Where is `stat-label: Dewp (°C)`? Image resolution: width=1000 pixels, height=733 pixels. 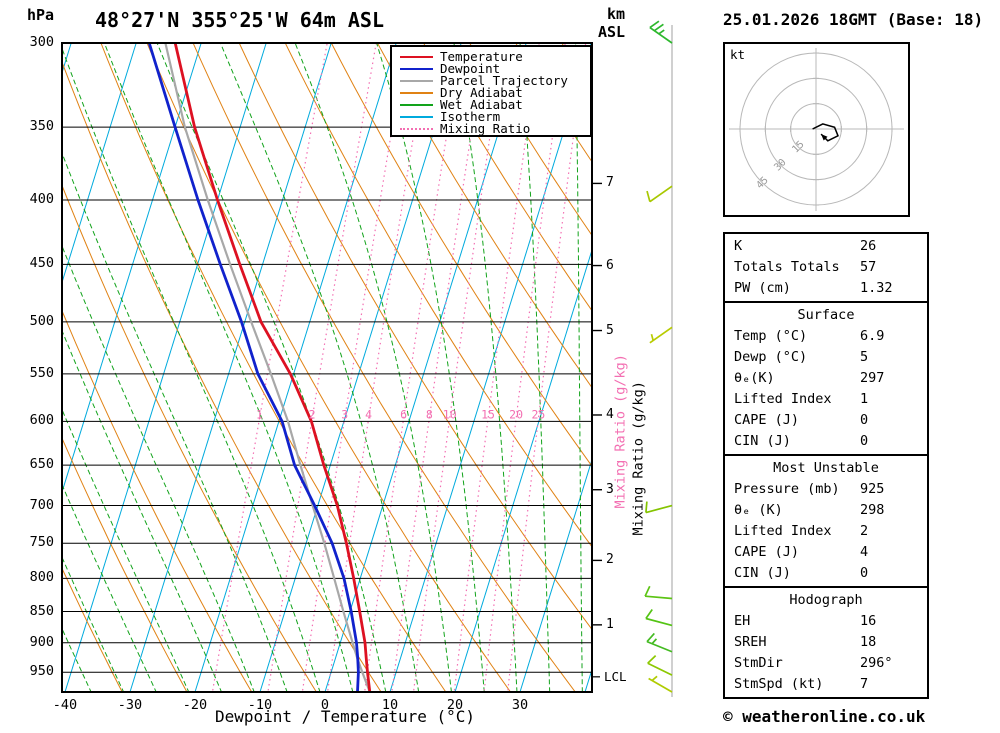 stat-label: Dewp (°C) is located at coordinates (771, 357).